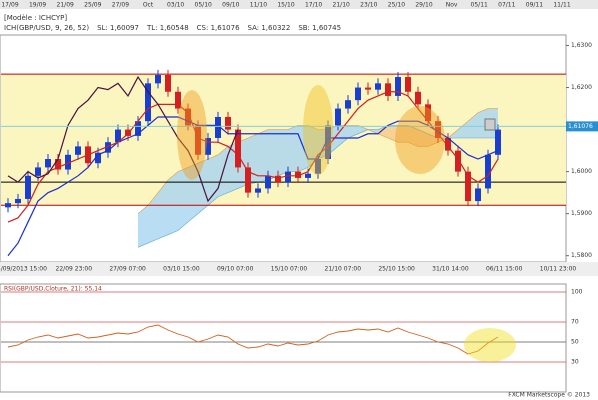  I want to click on top-axis-label: Nov, so click(452, 5).